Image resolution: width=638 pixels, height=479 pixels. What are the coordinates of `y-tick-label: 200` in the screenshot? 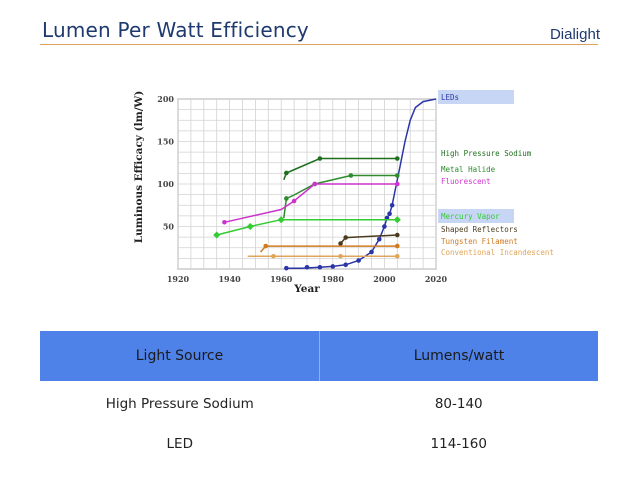 It's located at (165, 99).